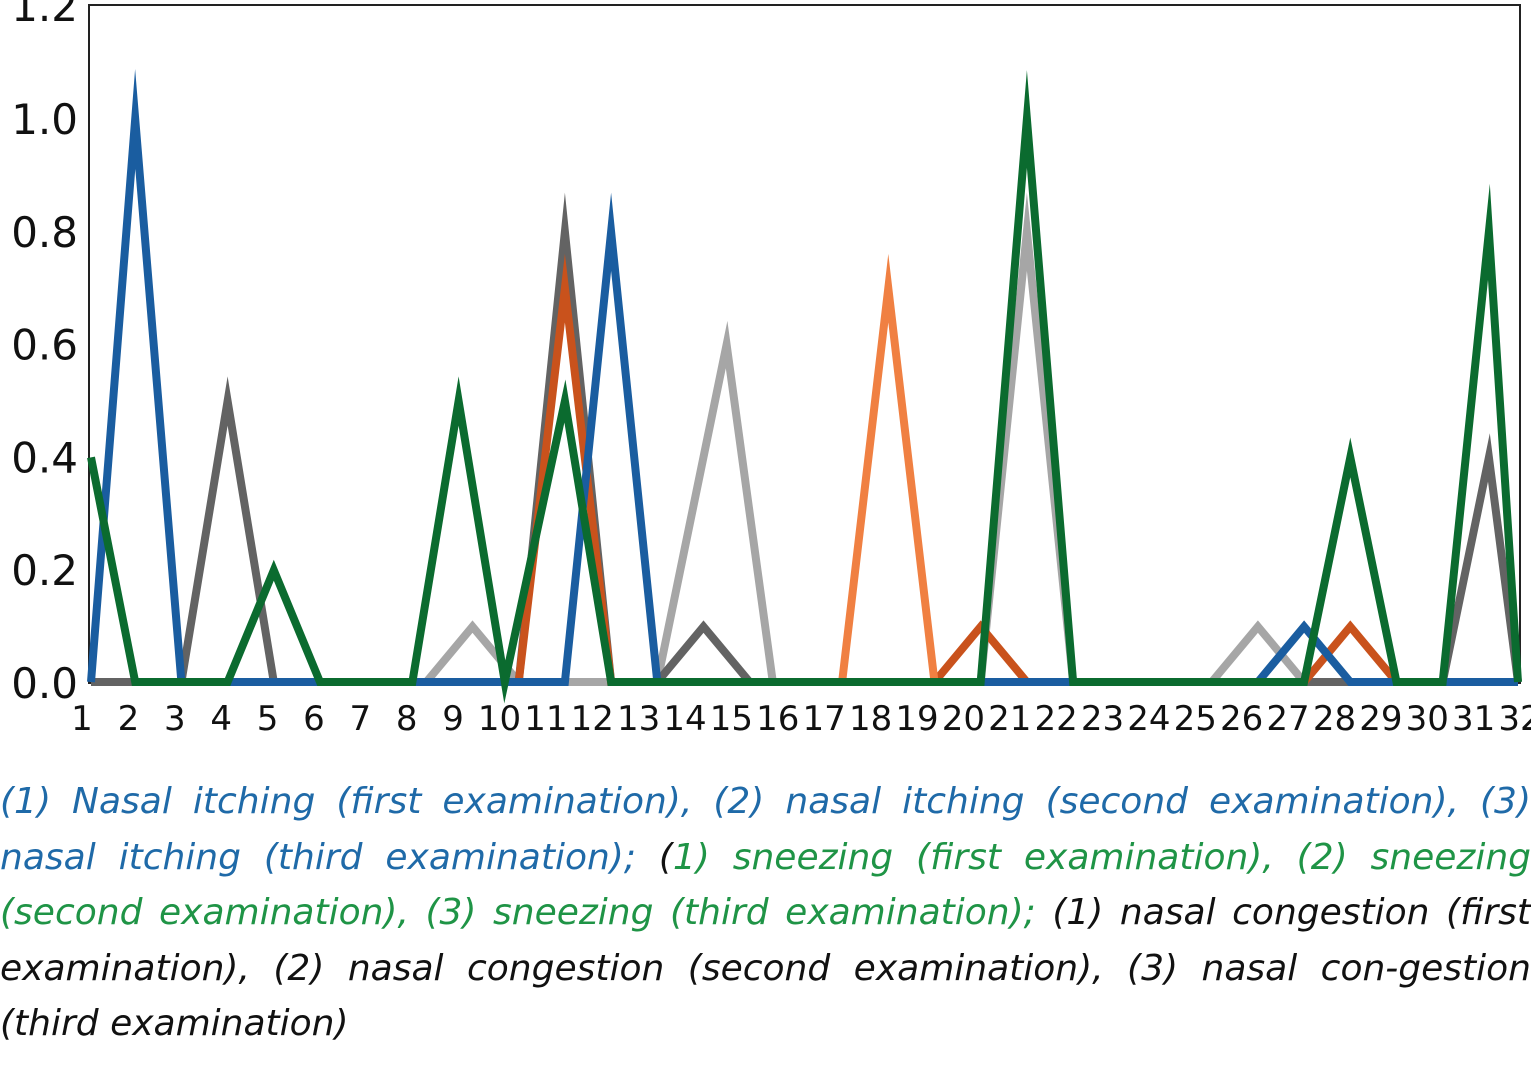  Describe the element at coordinates (407, 719) in the screenshot. I see `x-tick-label: 8` at that location.